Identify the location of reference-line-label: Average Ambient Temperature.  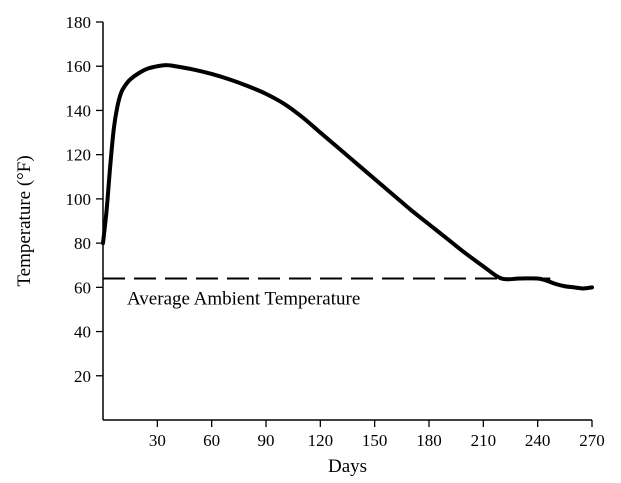
(243, 298).